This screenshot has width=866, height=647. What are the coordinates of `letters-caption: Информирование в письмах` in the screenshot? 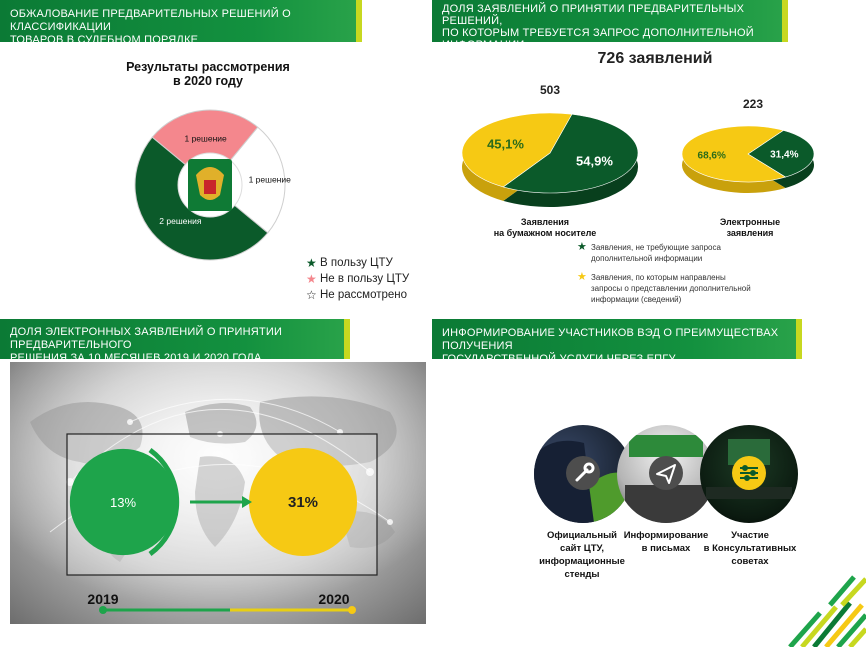 It's located at (666, 542).